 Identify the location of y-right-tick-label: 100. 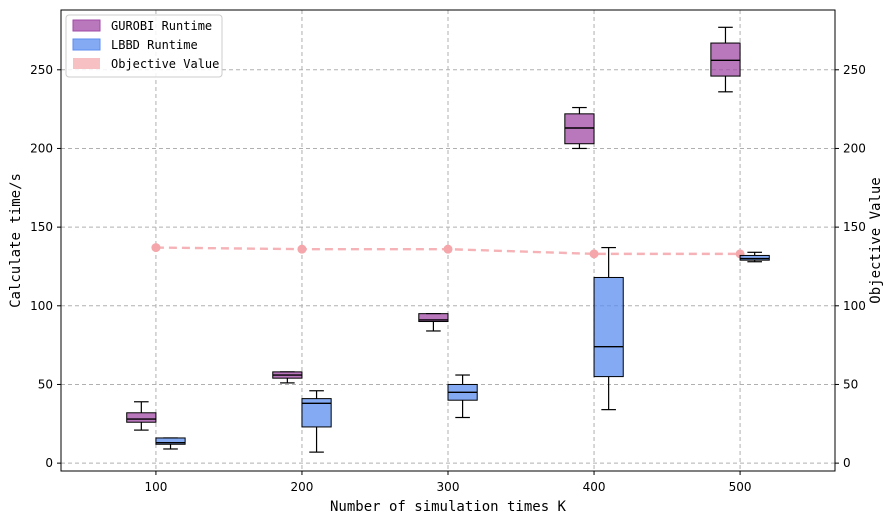
(854, 306).